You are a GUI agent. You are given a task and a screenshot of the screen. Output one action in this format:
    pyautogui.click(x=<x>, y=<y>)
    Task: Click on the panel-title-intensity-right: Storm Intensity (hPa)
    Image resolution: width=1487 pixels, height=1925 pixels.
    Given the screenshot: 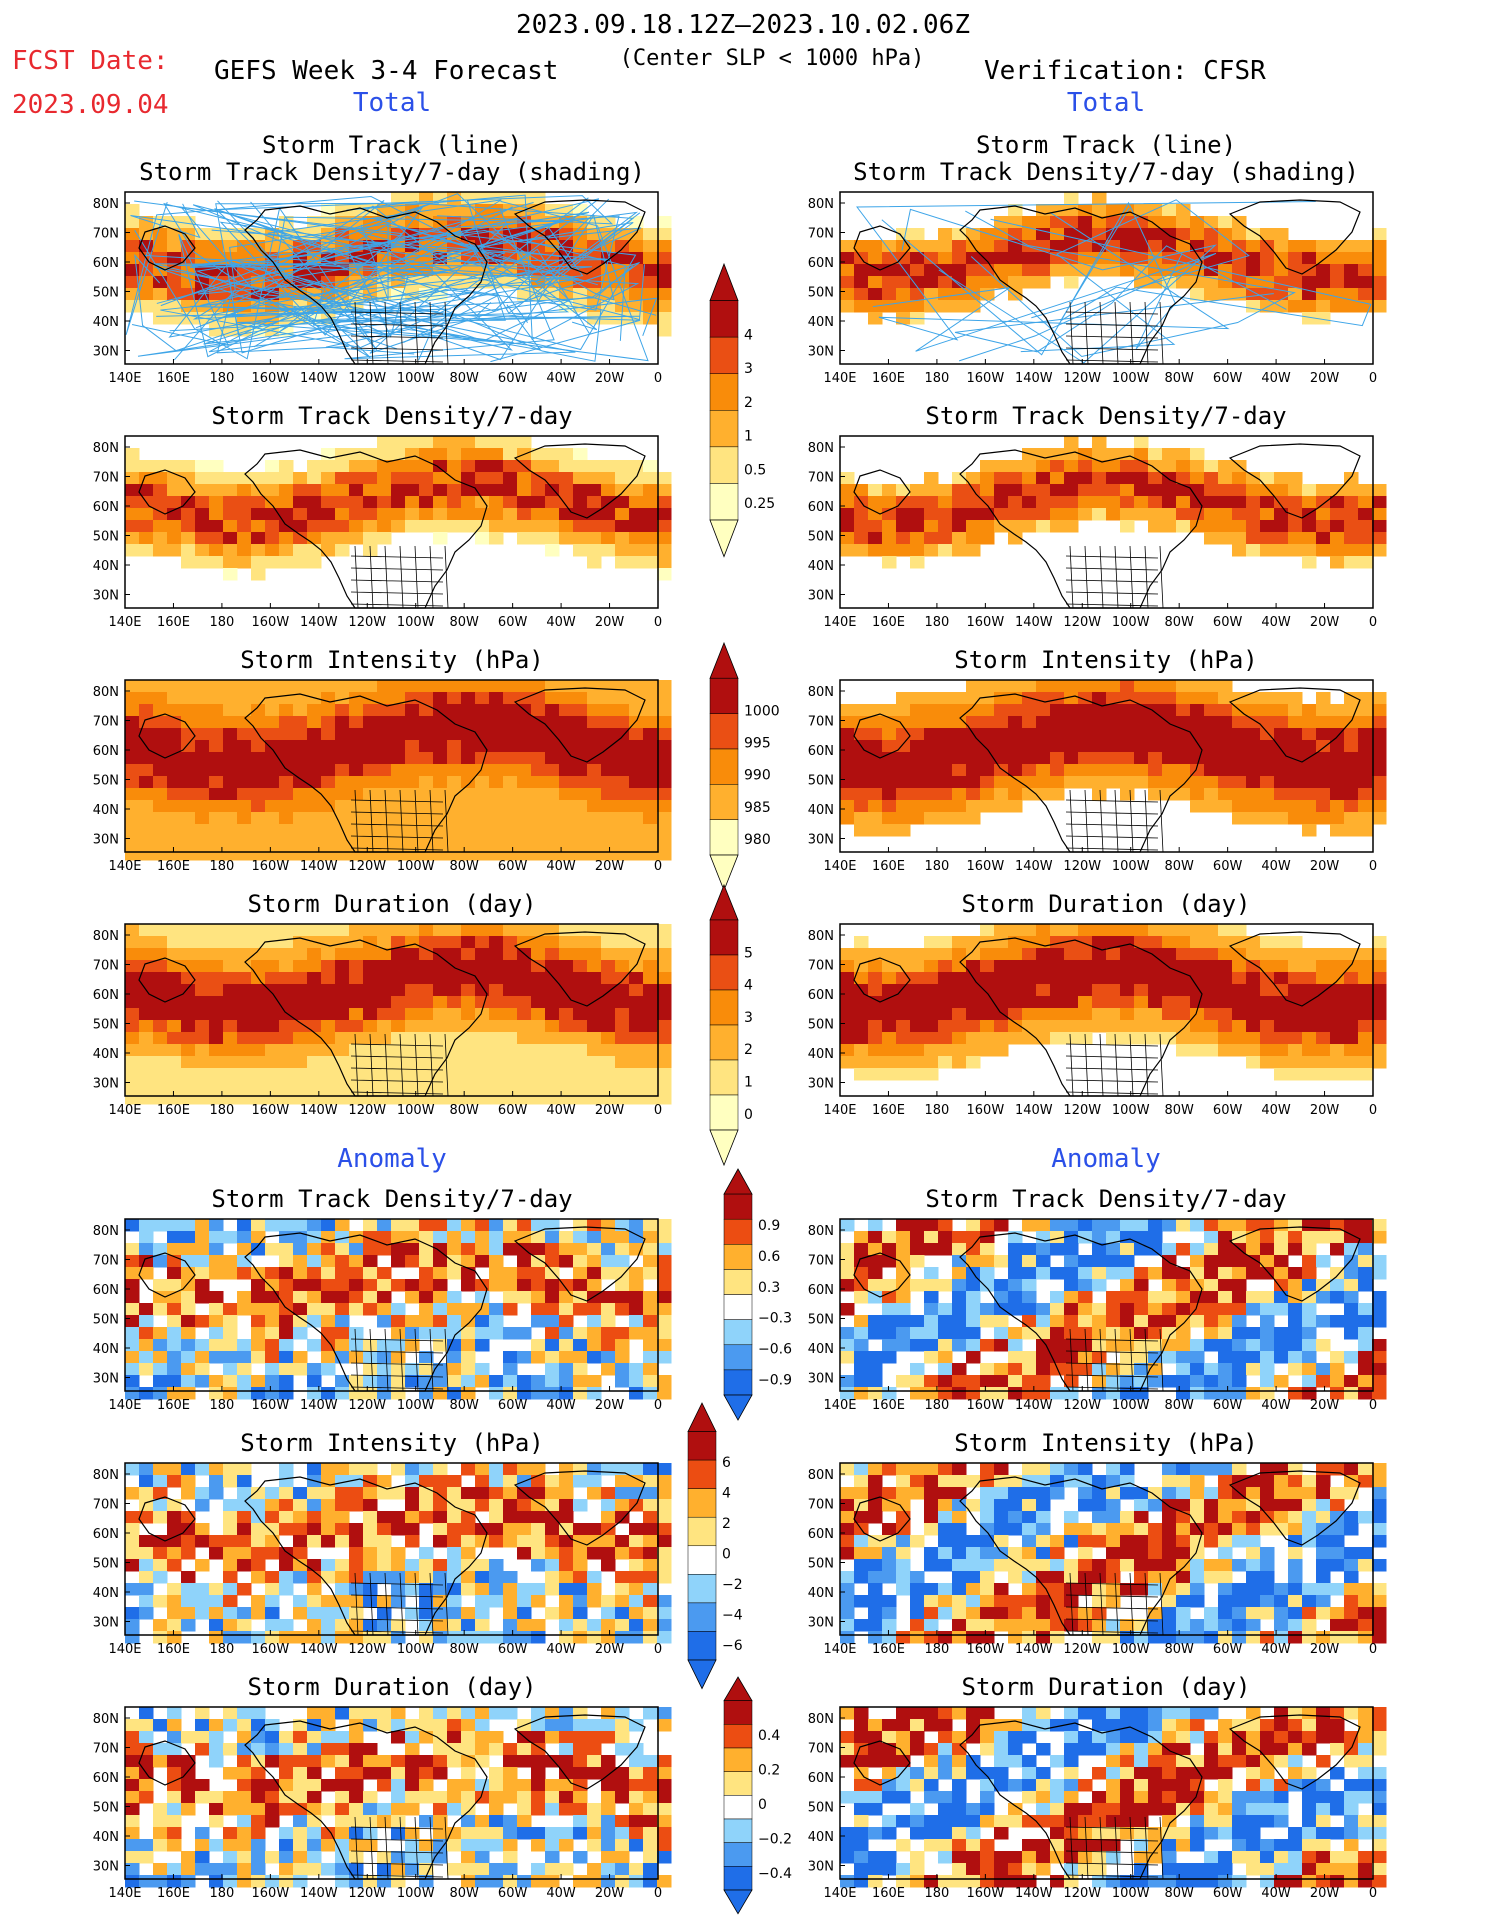 What is the action you would take?
    pyautogui.click(x=1106, y=660)
    